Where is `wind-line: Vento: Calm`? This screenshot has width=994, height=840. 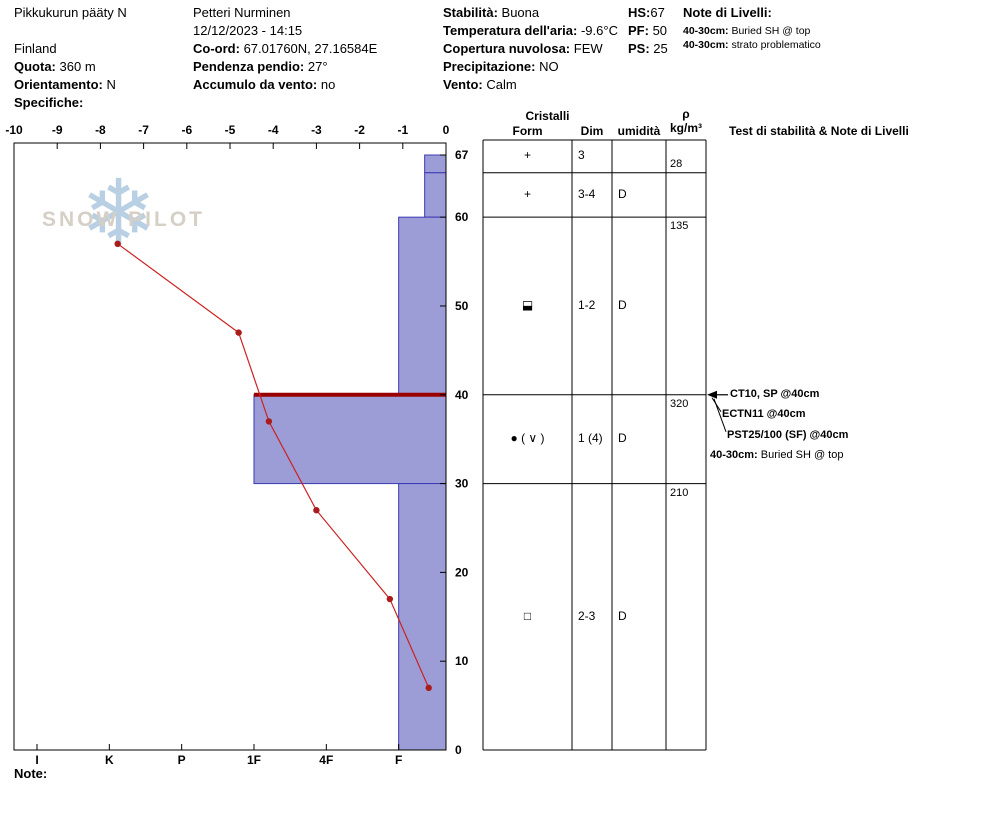
wind-line: Vento: Calm is located at coordinates (480, 85).